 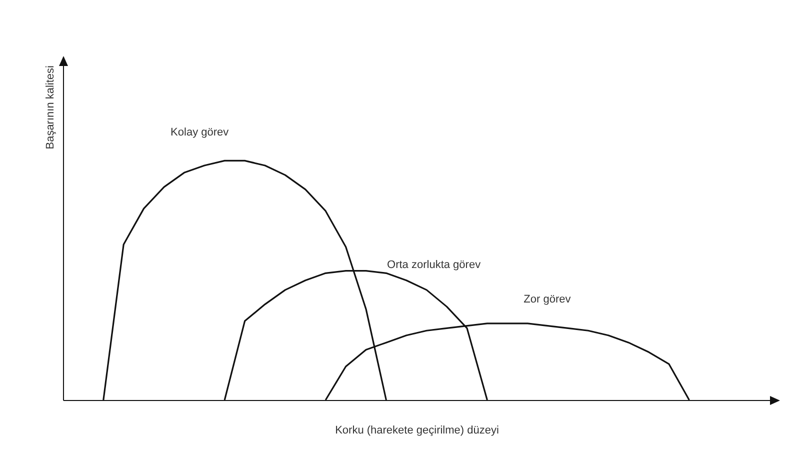 What do you see at coordinates (548, 299) in the screenshot?
I see `series-label: Zor görev` at bounding box center [548, 299].